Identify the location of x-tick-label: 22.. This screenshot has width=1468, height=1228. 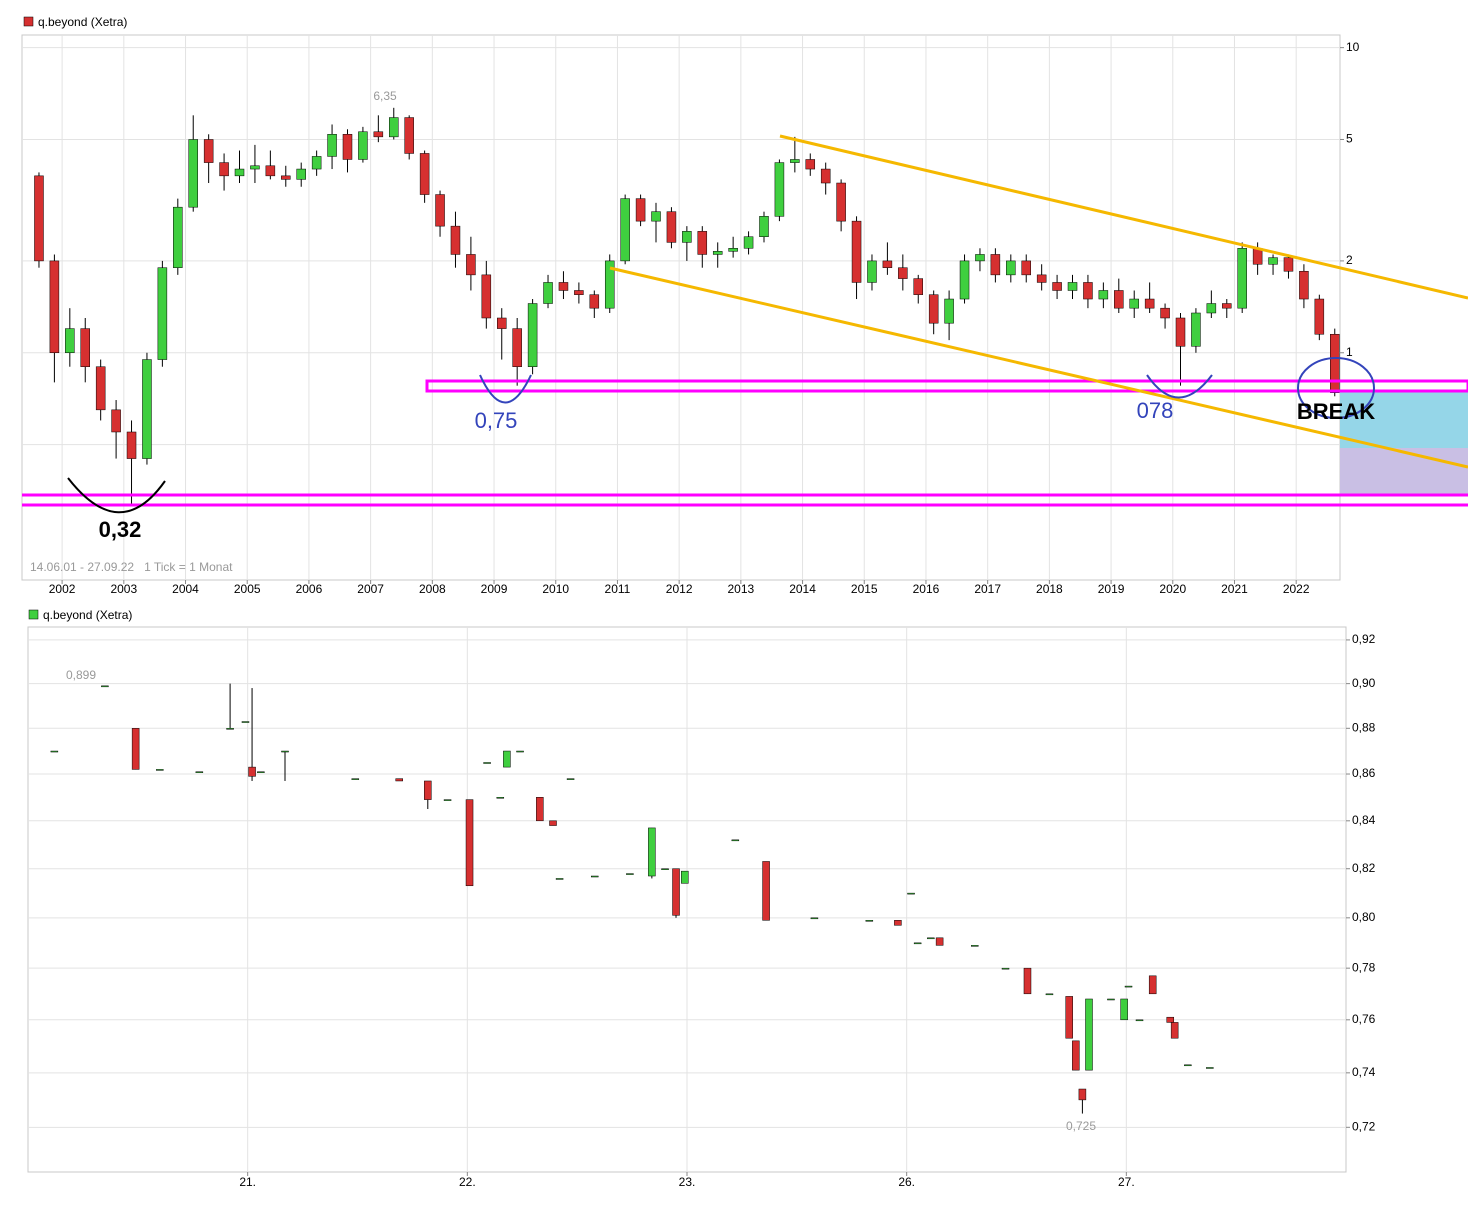
(467, 1182).